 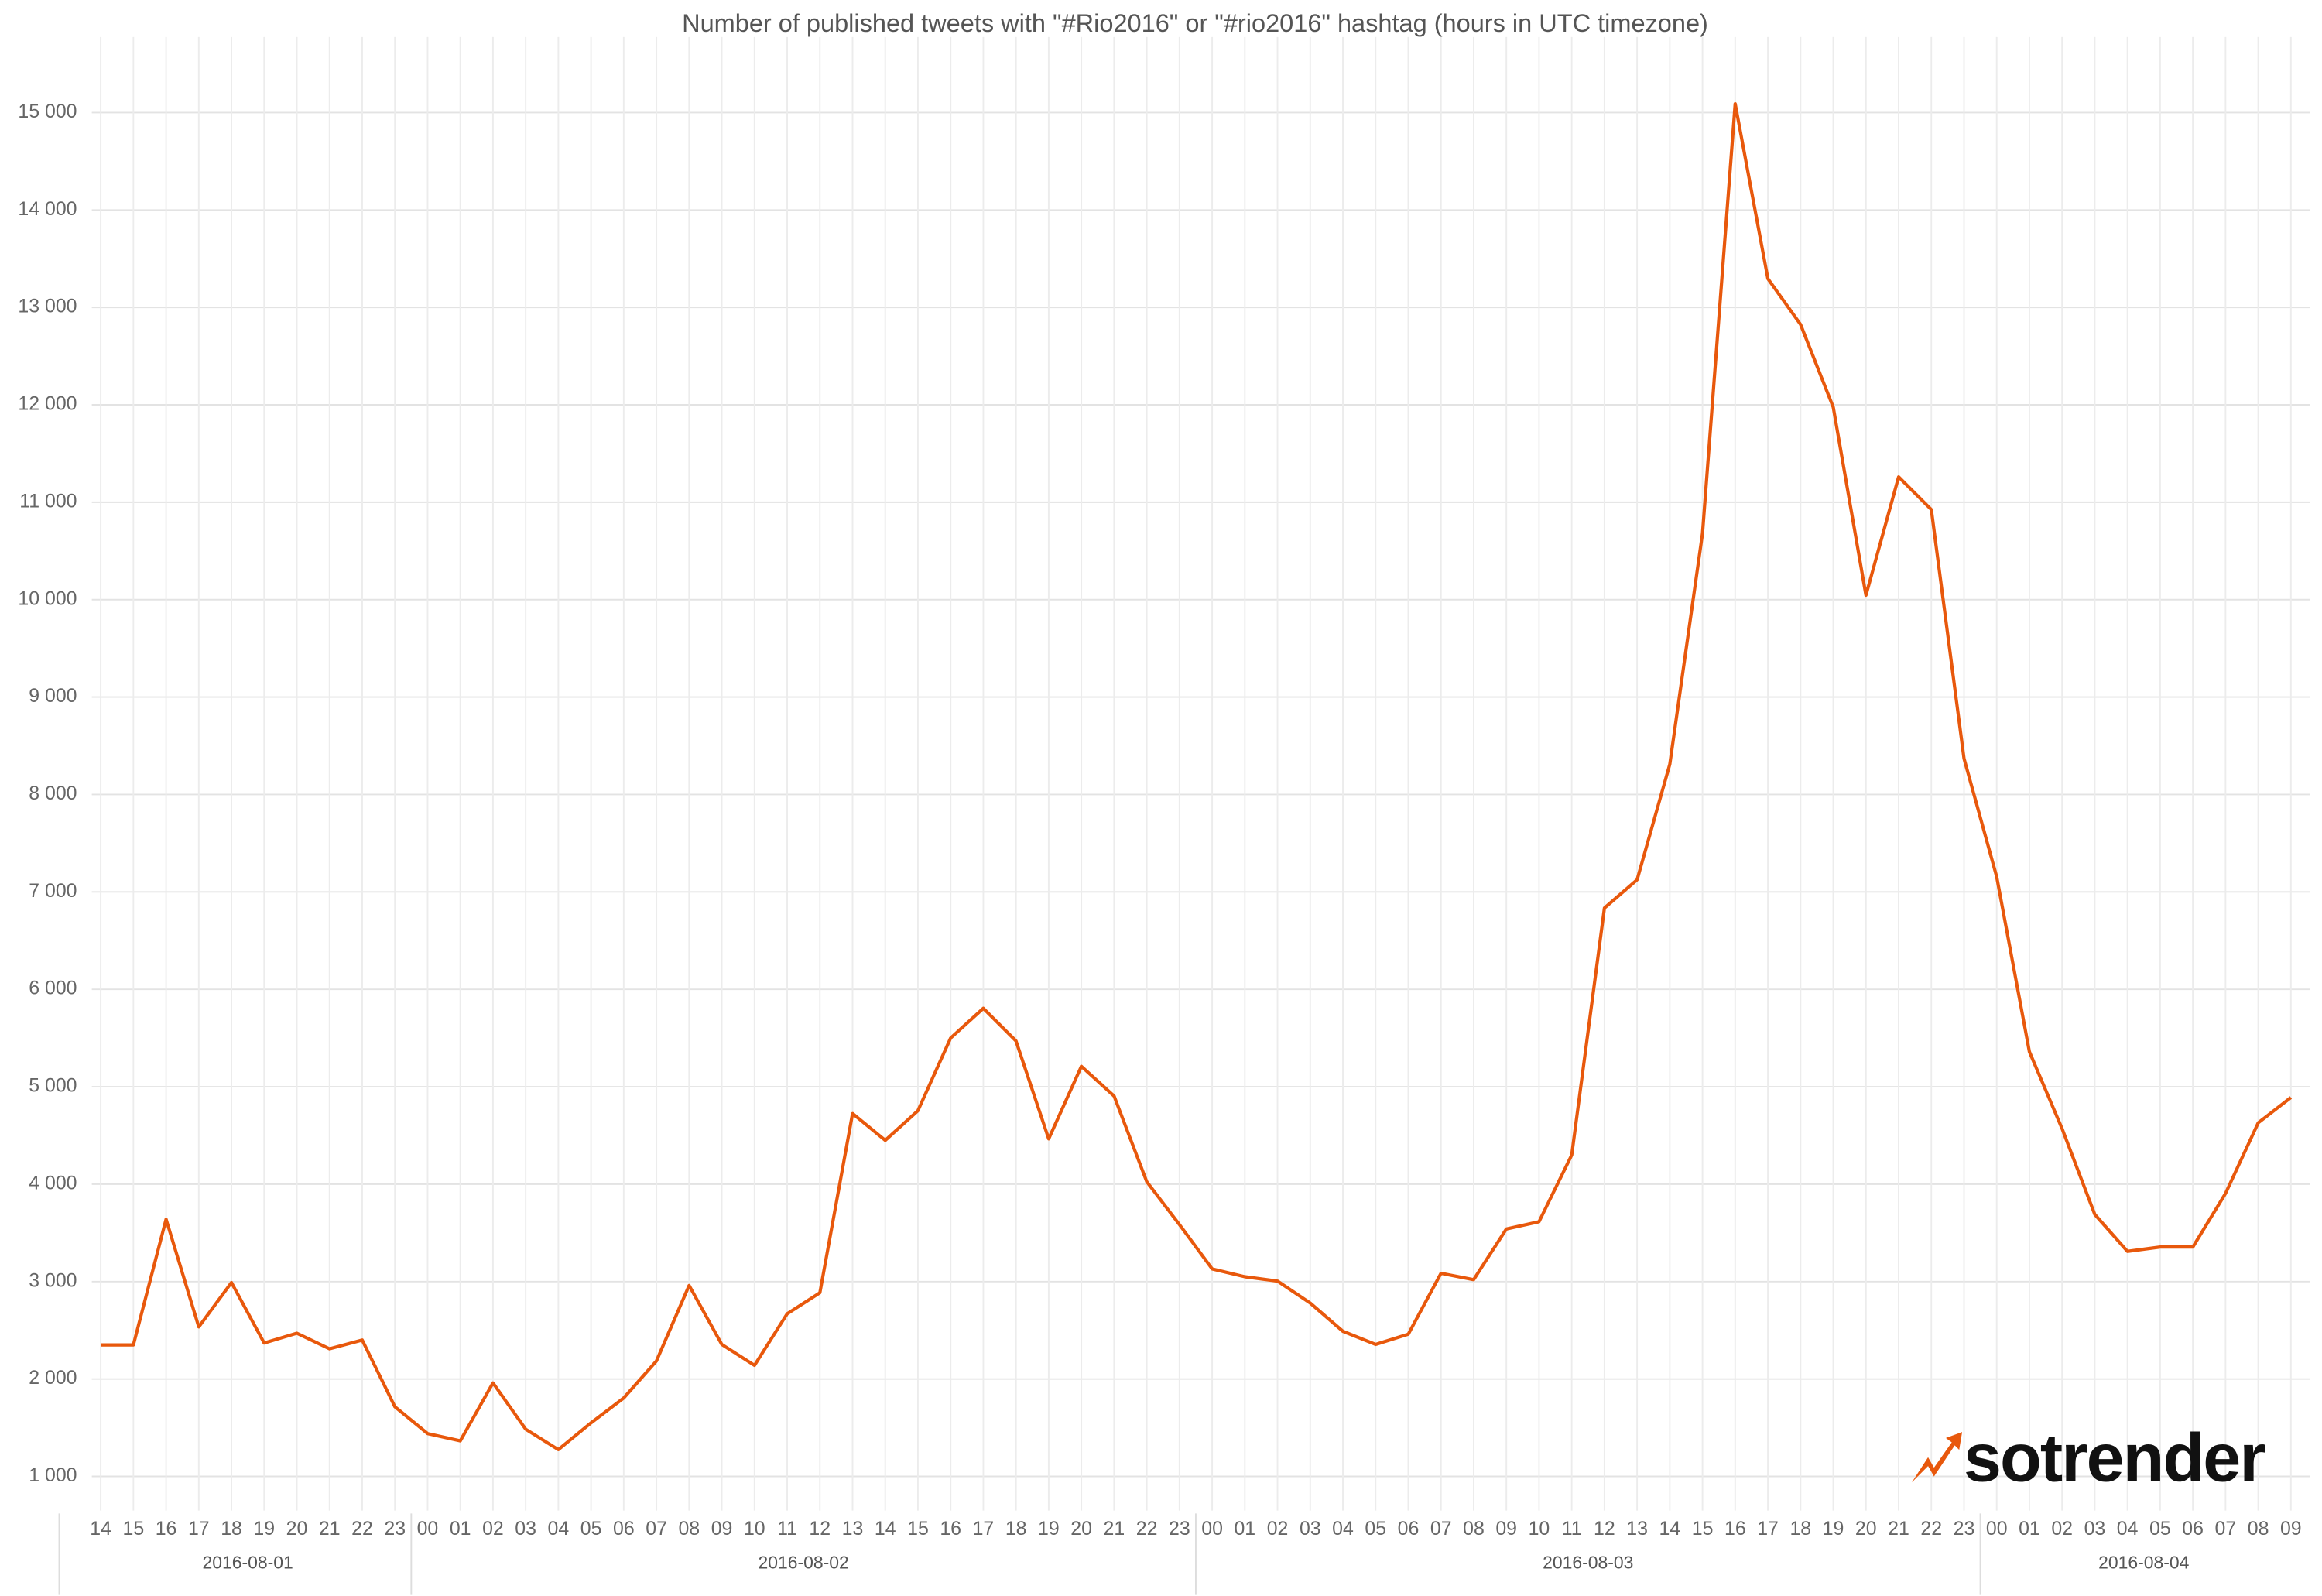 I want to click on y-tick-label: 2 000, so click(x=53, y=1378).